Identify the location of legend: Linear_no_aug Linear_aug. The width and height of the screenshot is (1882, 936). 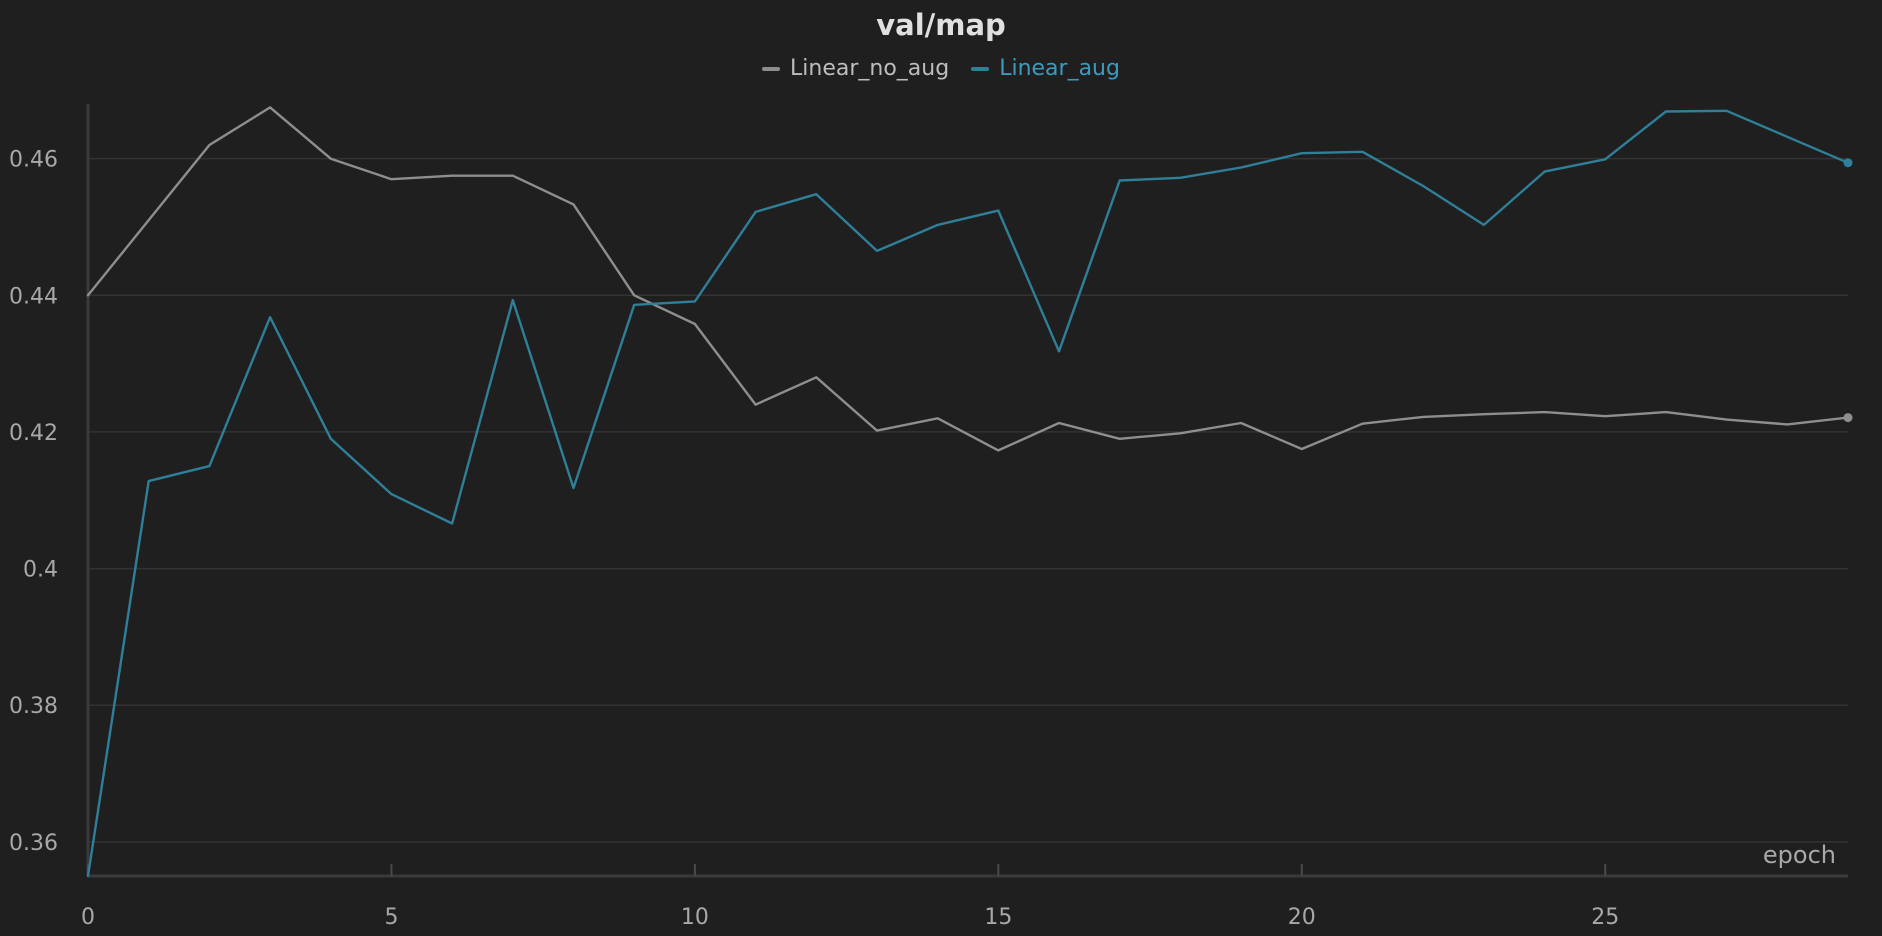
(941, 68).